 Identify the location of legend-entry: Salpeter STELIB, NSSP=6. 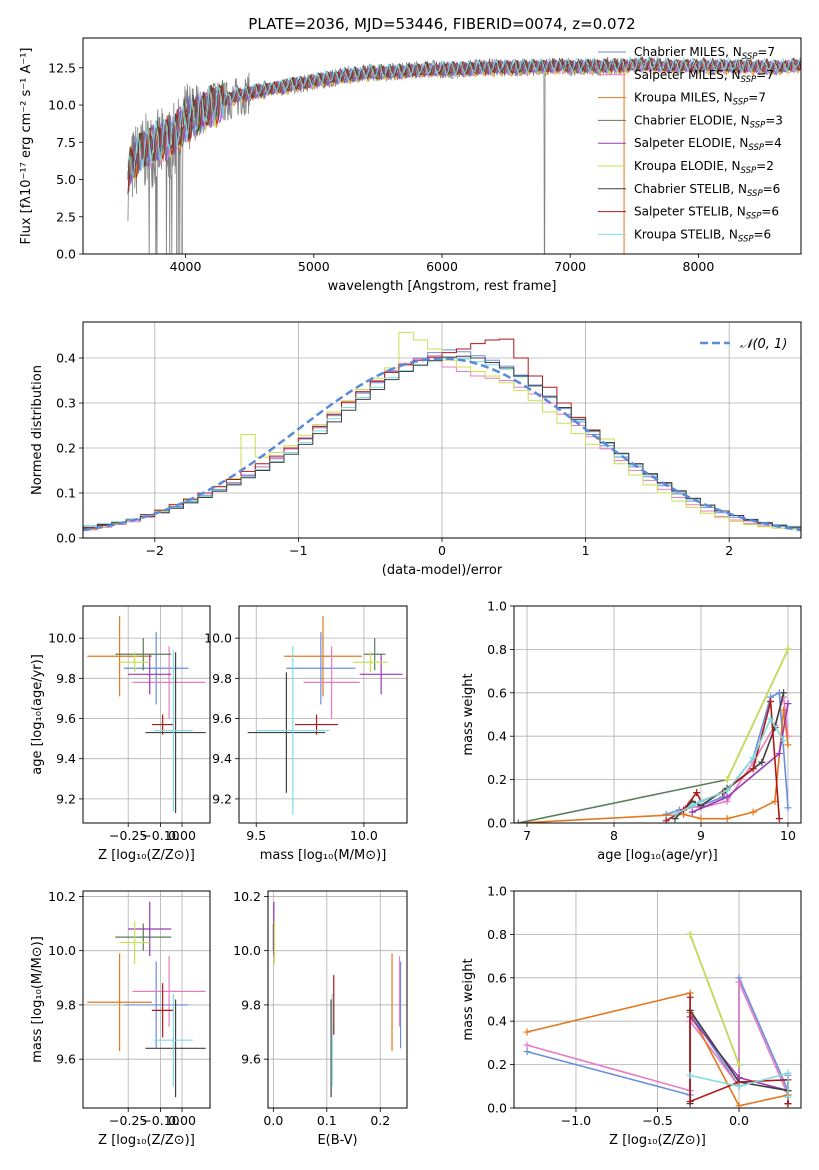
(688, 213).